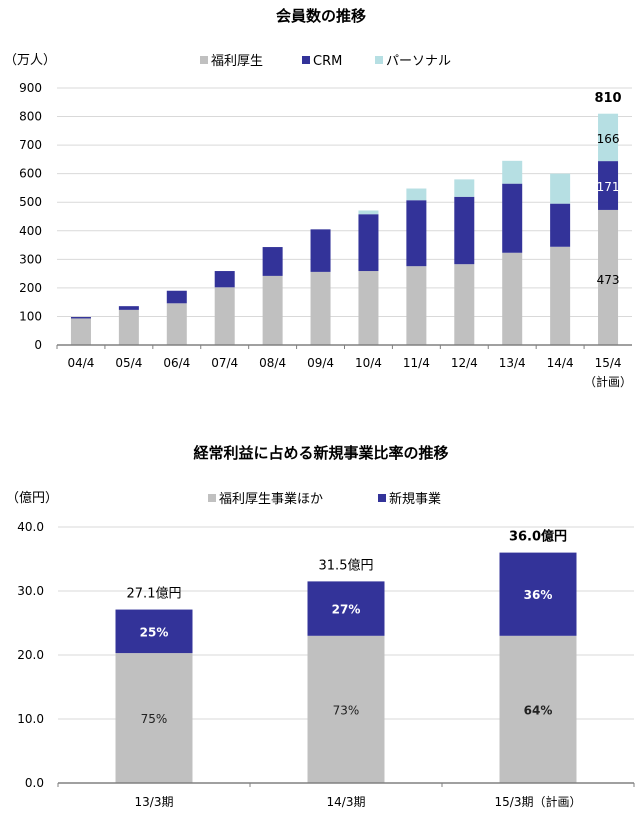 The height and width of the screenshot is (814, 642). I want to click on x-tick-label: 13/3期, so click(154, 802).